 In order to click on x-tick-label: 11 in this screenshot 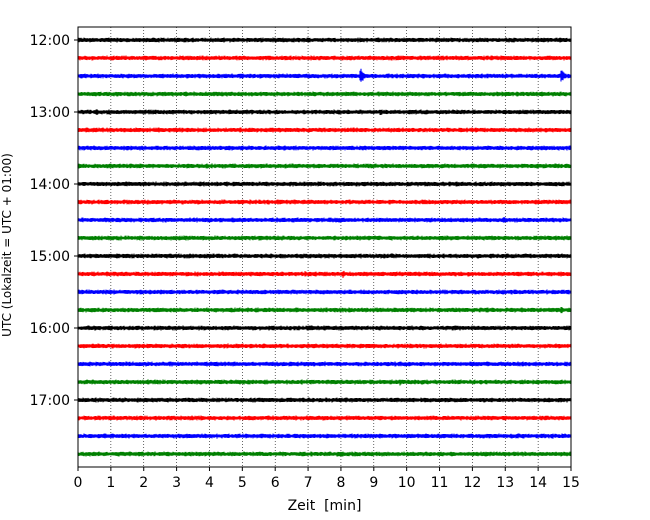, I will do `click(440, 483)`.